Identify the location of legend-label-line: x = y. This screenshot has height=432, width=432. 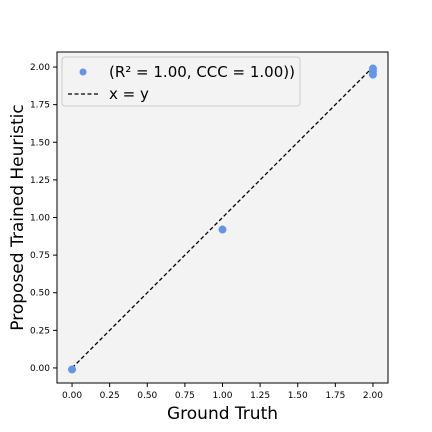
(129, 94).